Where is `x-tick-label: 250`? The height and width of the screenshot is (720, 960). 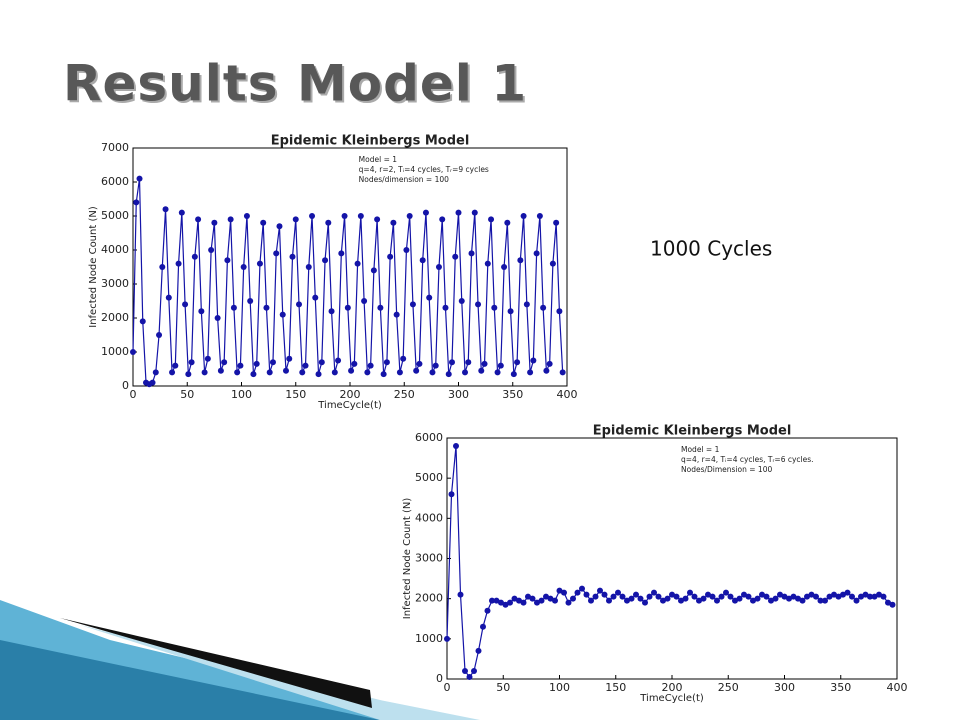 x-tick-label: 250 is located at coordinates (728, 687).